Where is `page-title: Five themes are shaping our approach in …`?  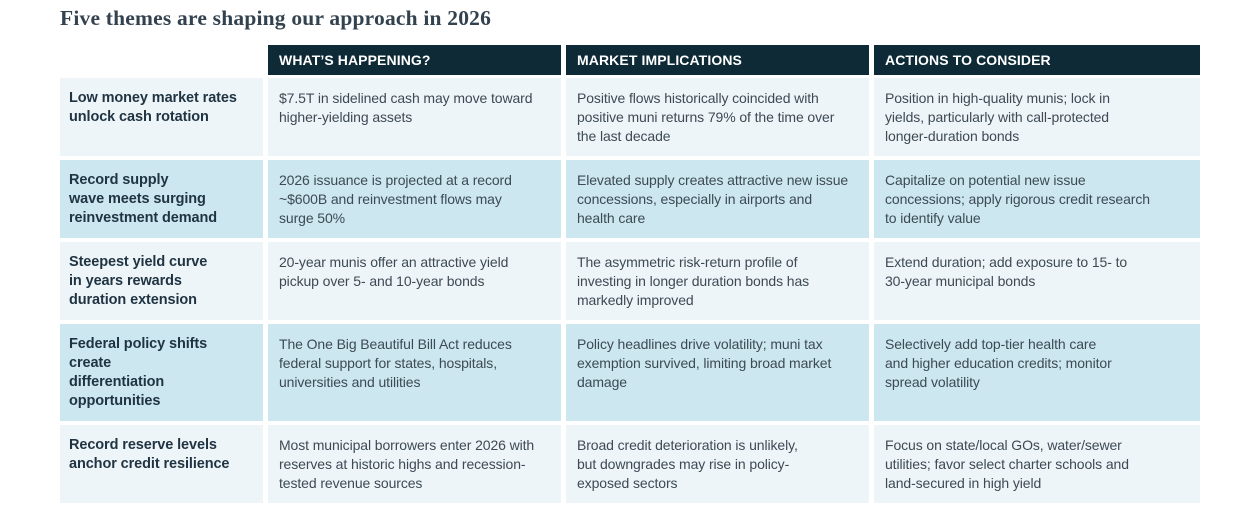 page-title: Five themes are shaping our approach in … is located at coordinates (276, 18).